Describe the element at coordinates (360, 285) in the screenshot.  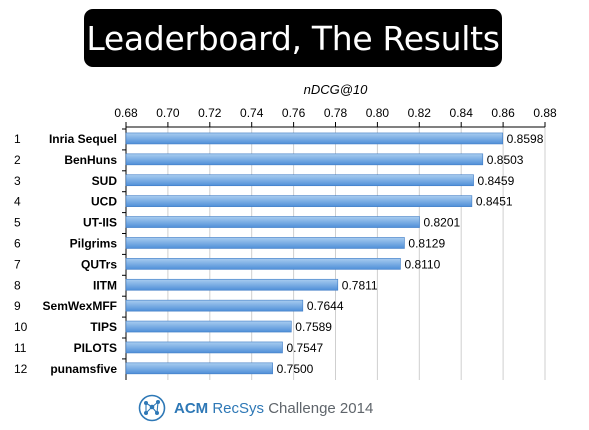
I see `value-label: 0.7811` at that location.